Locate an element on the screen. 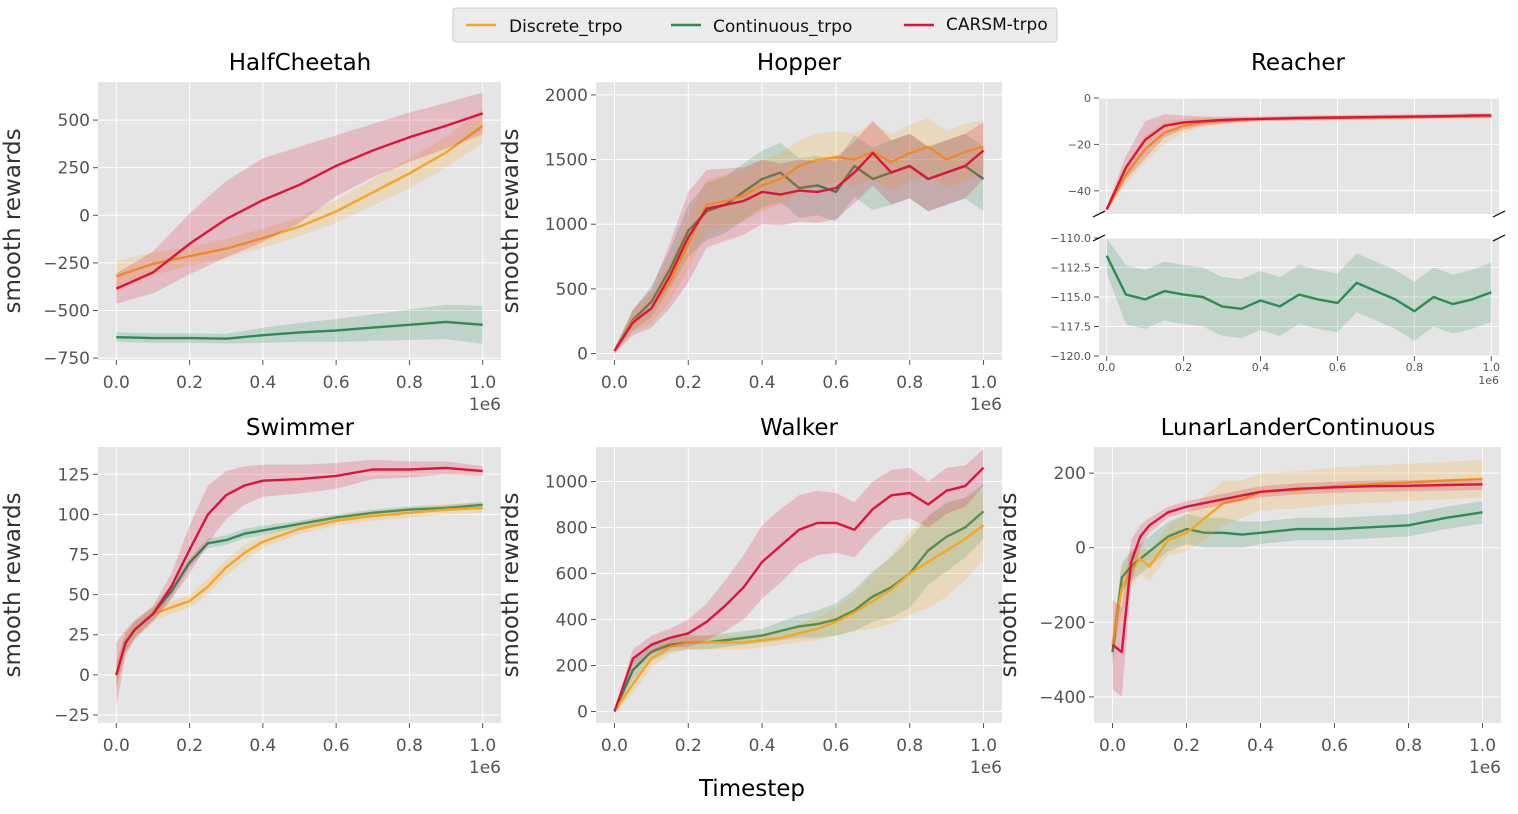 The image size is (1518, 814). walker-ytick-label: 600 is located at coordinates (572, 575).